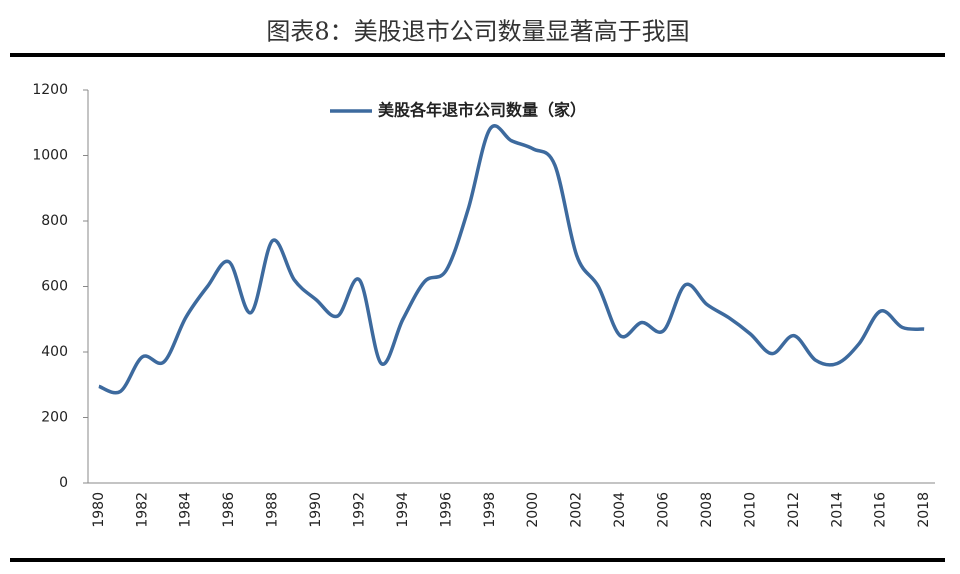  What do you see at coordinates (794, 510) in the screenshot?
I see `x-tick-label: 2012` at bounding box center [794, 510].